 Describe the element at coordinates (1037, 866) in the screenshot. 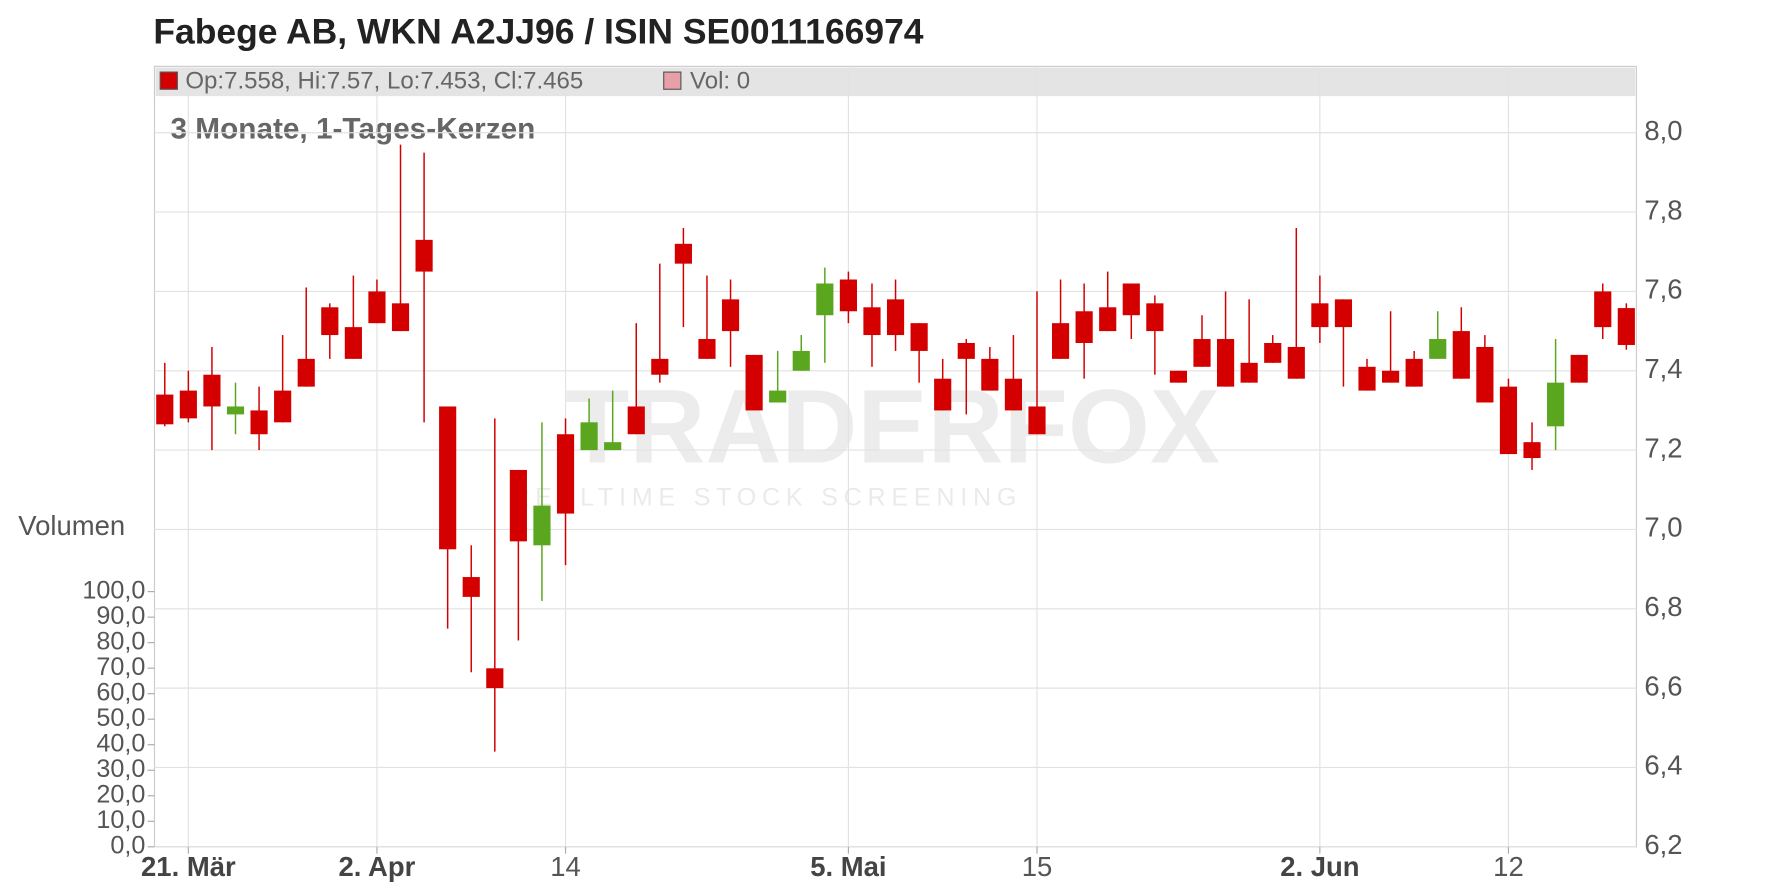

I see `x-tick-label: 15` at that location.